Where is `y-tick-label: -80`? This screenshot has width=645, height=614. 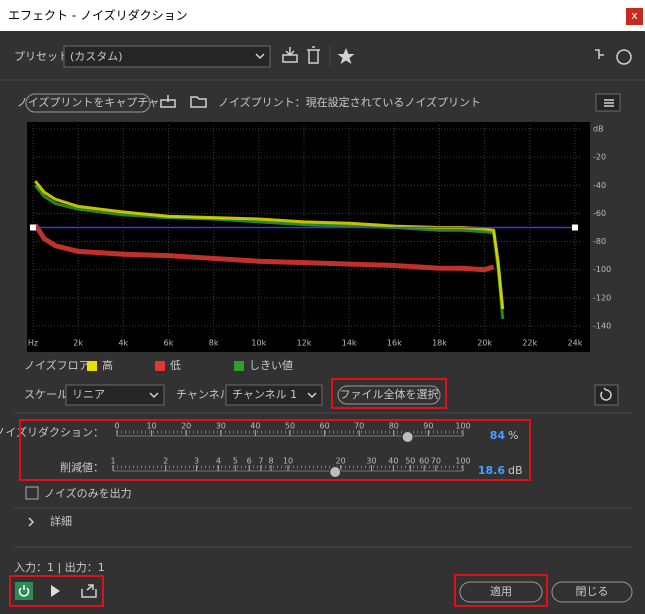 y-tick-label: -80 is located at coordinates (599, 241).